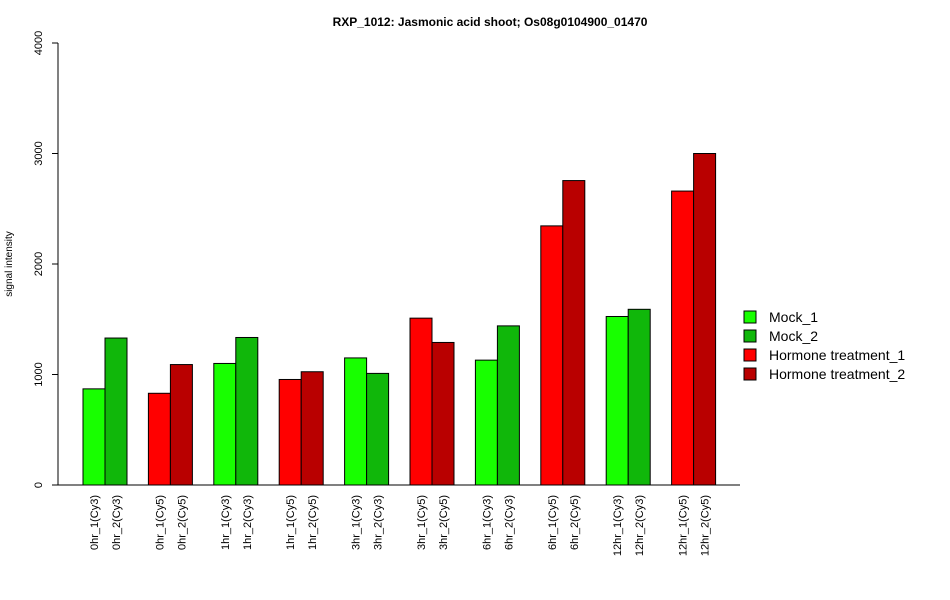  I want to click on x-tick-label: 6hr_2(Cy5), so click(575, 522).